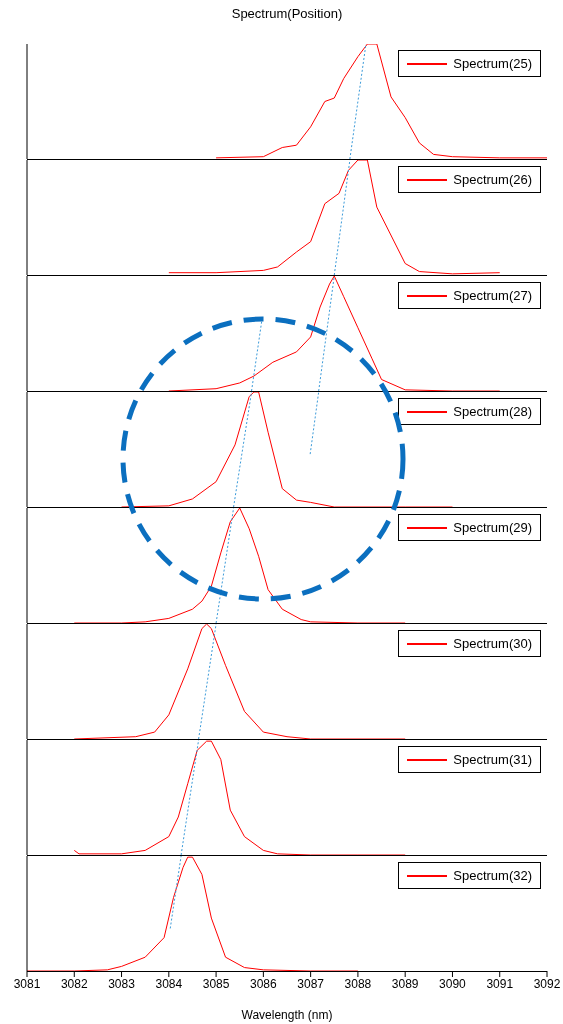  Describe the element at coordinates (492, 63) in the screenshot. I see `legend-label: Spectrum(25)` at that location.